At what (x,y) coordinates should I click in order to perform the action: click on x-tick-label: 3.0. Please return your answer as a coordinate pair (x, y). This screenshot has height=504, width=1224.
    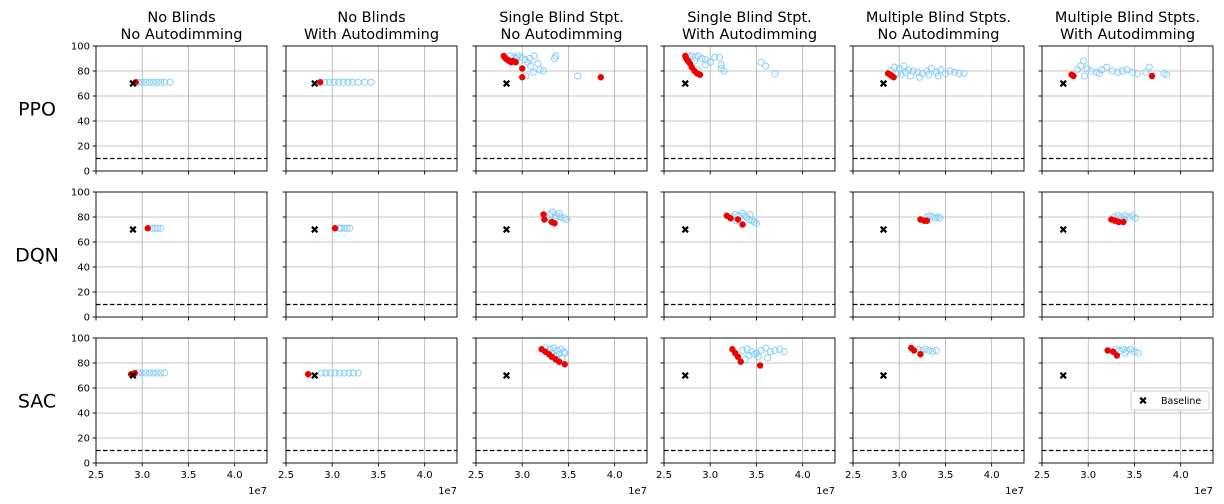
    Looking at the image, I should click on (142, 475).